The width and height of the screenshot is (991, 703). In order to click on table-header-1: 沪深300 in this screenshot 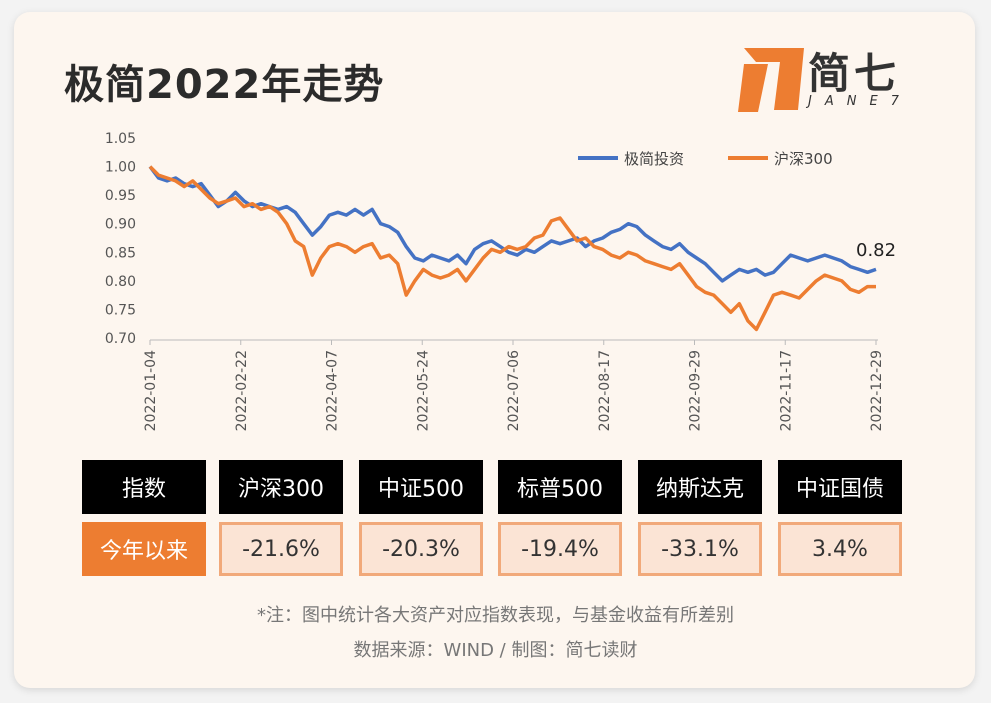, I will do `click(281, 487)`.